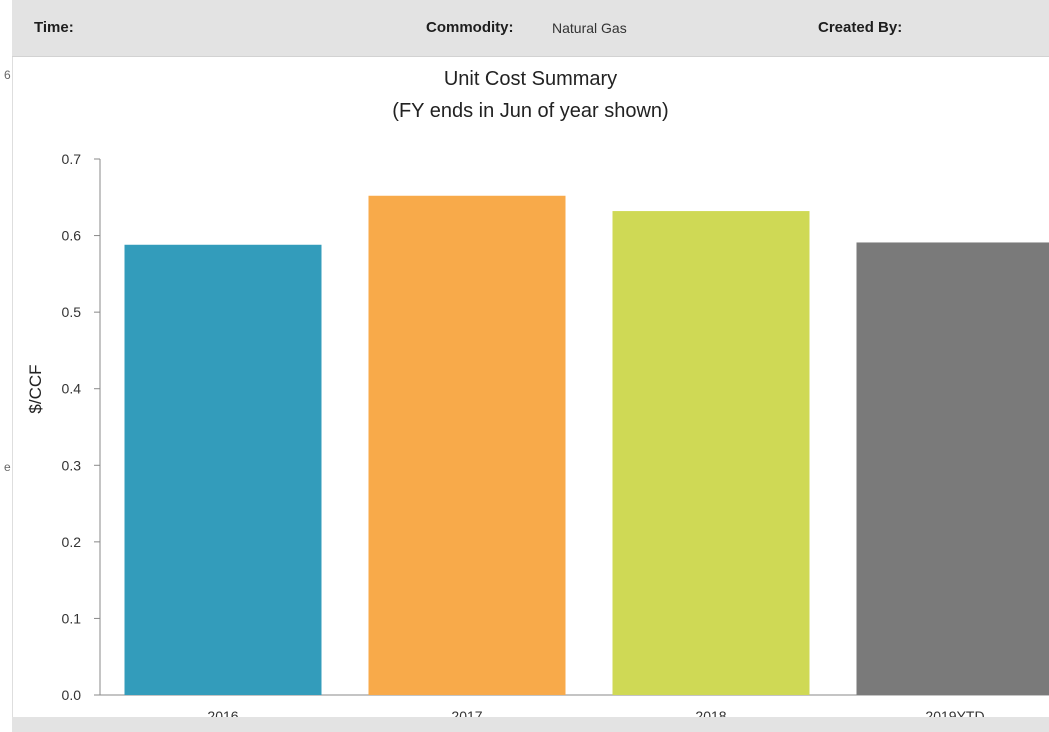 This screenshot has height=732, width=1049. What do you see at coordinates (72, 389) in the screenshot?
I see `y-tick-label: 0.4` at bounding box center [72, 389].